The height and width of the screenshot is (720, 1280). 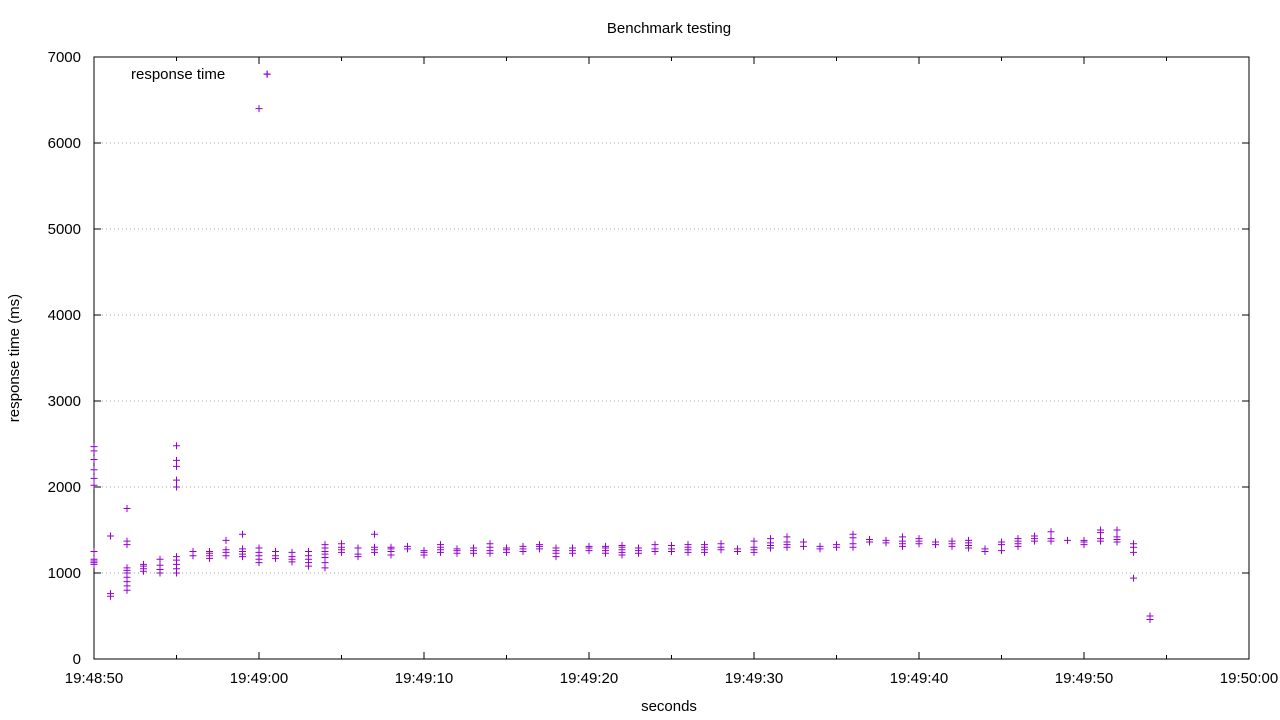 What do you see at coordinates (64, 229) in the screenshot?
I see `y-tick-label: 5000` at bounding box center [64, 229].